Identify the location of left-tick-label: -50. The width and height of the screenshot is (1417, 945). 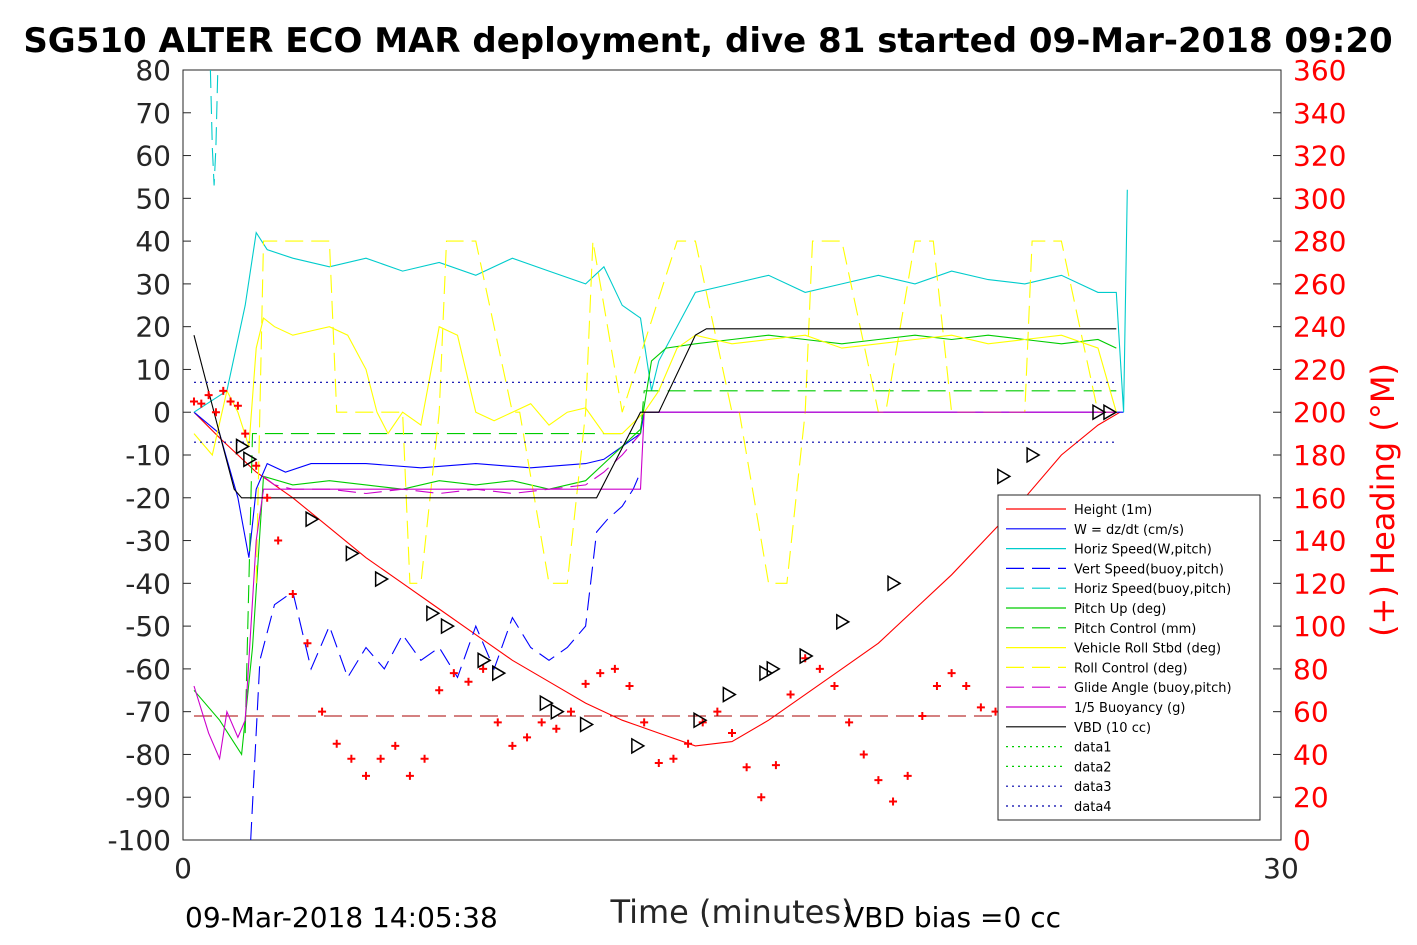
(148, 626).